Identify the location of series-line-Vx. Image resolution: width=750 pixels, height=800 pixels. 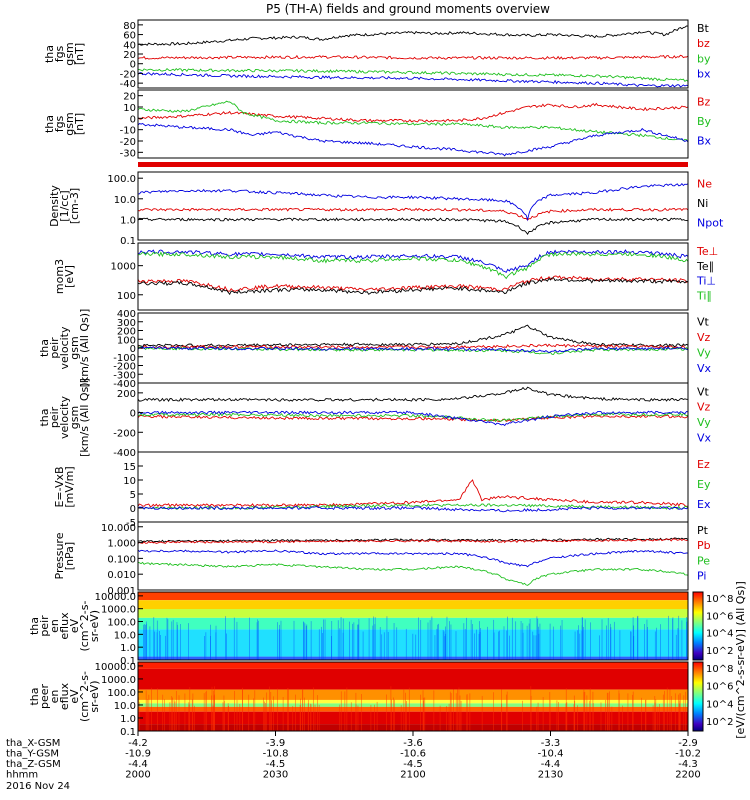
(413, 418).